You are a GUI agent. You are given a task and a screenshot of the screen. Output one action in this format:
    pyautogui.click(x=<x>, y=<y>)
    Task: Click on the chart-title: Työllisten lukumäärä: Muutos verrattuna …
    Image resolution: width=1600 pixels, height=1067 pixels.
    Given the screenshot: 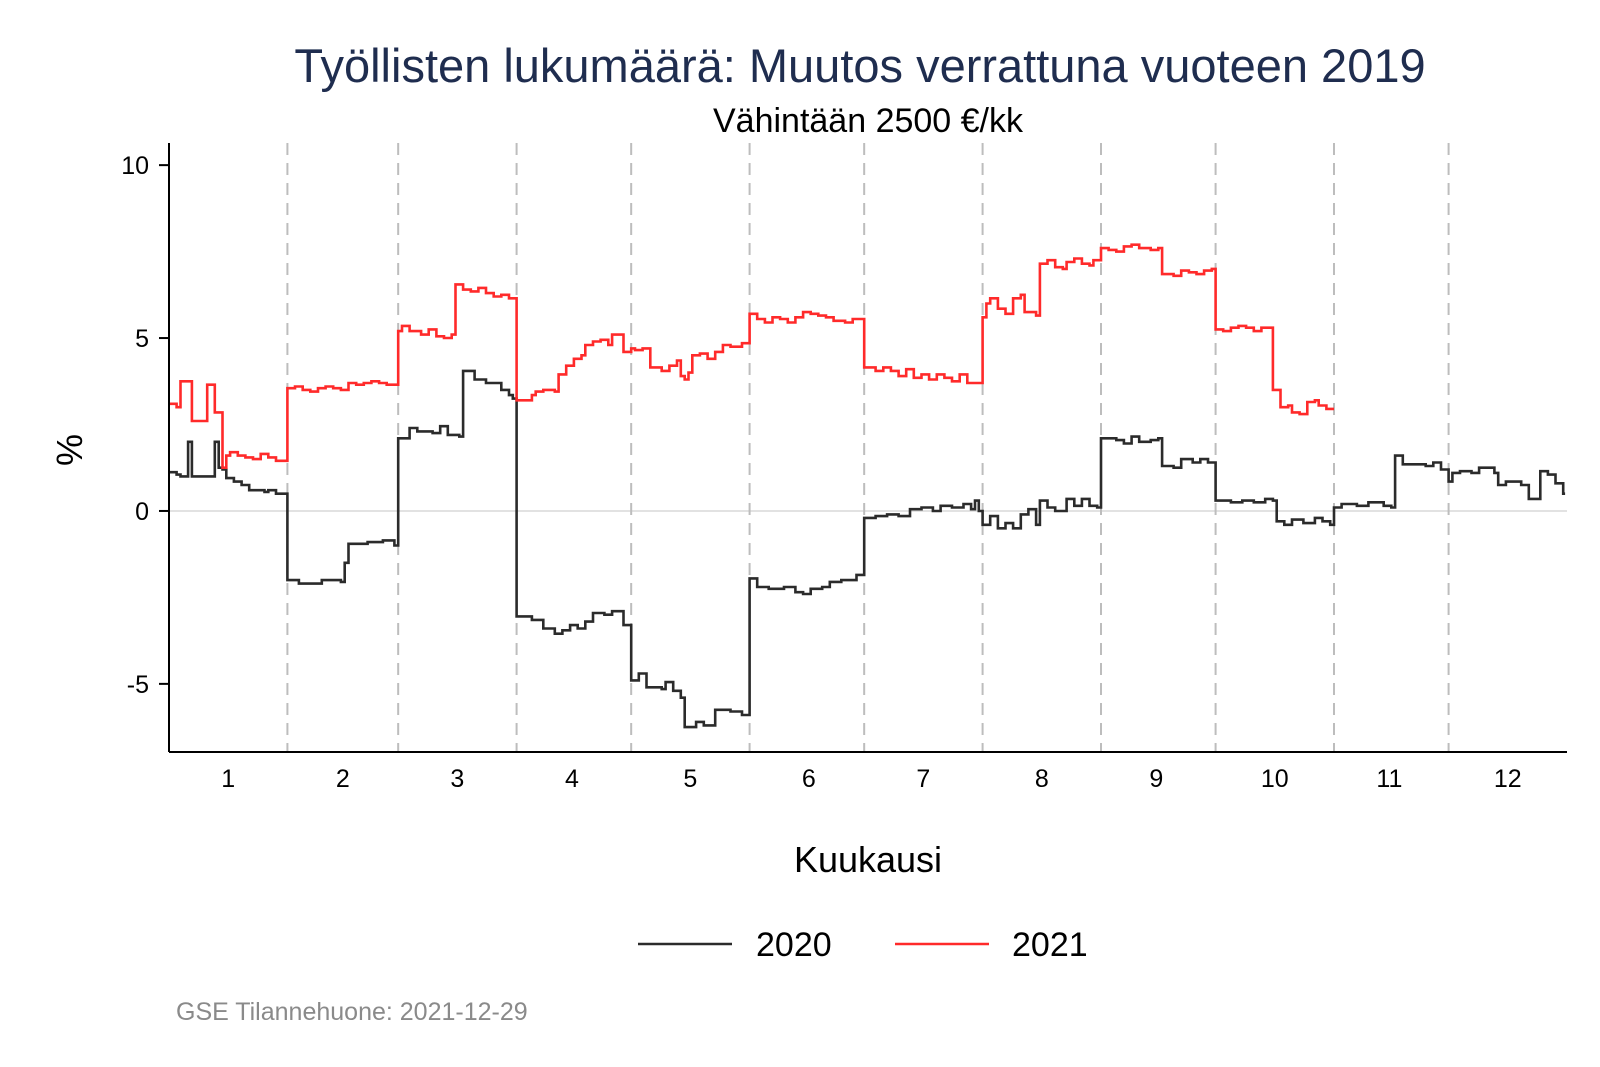 What is the action you would take?
    pyautogui.click(x=859, y=65)
    